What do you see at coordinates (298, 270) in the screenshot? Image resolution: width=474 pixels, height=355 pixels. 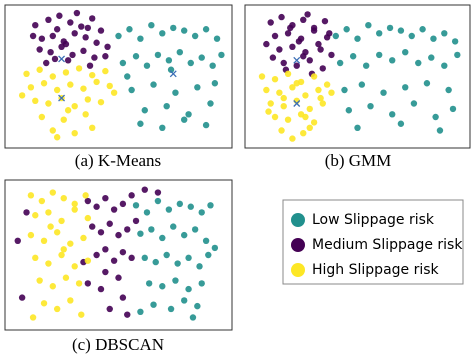 I see `legend-marker` at bounding box center [298, 270].